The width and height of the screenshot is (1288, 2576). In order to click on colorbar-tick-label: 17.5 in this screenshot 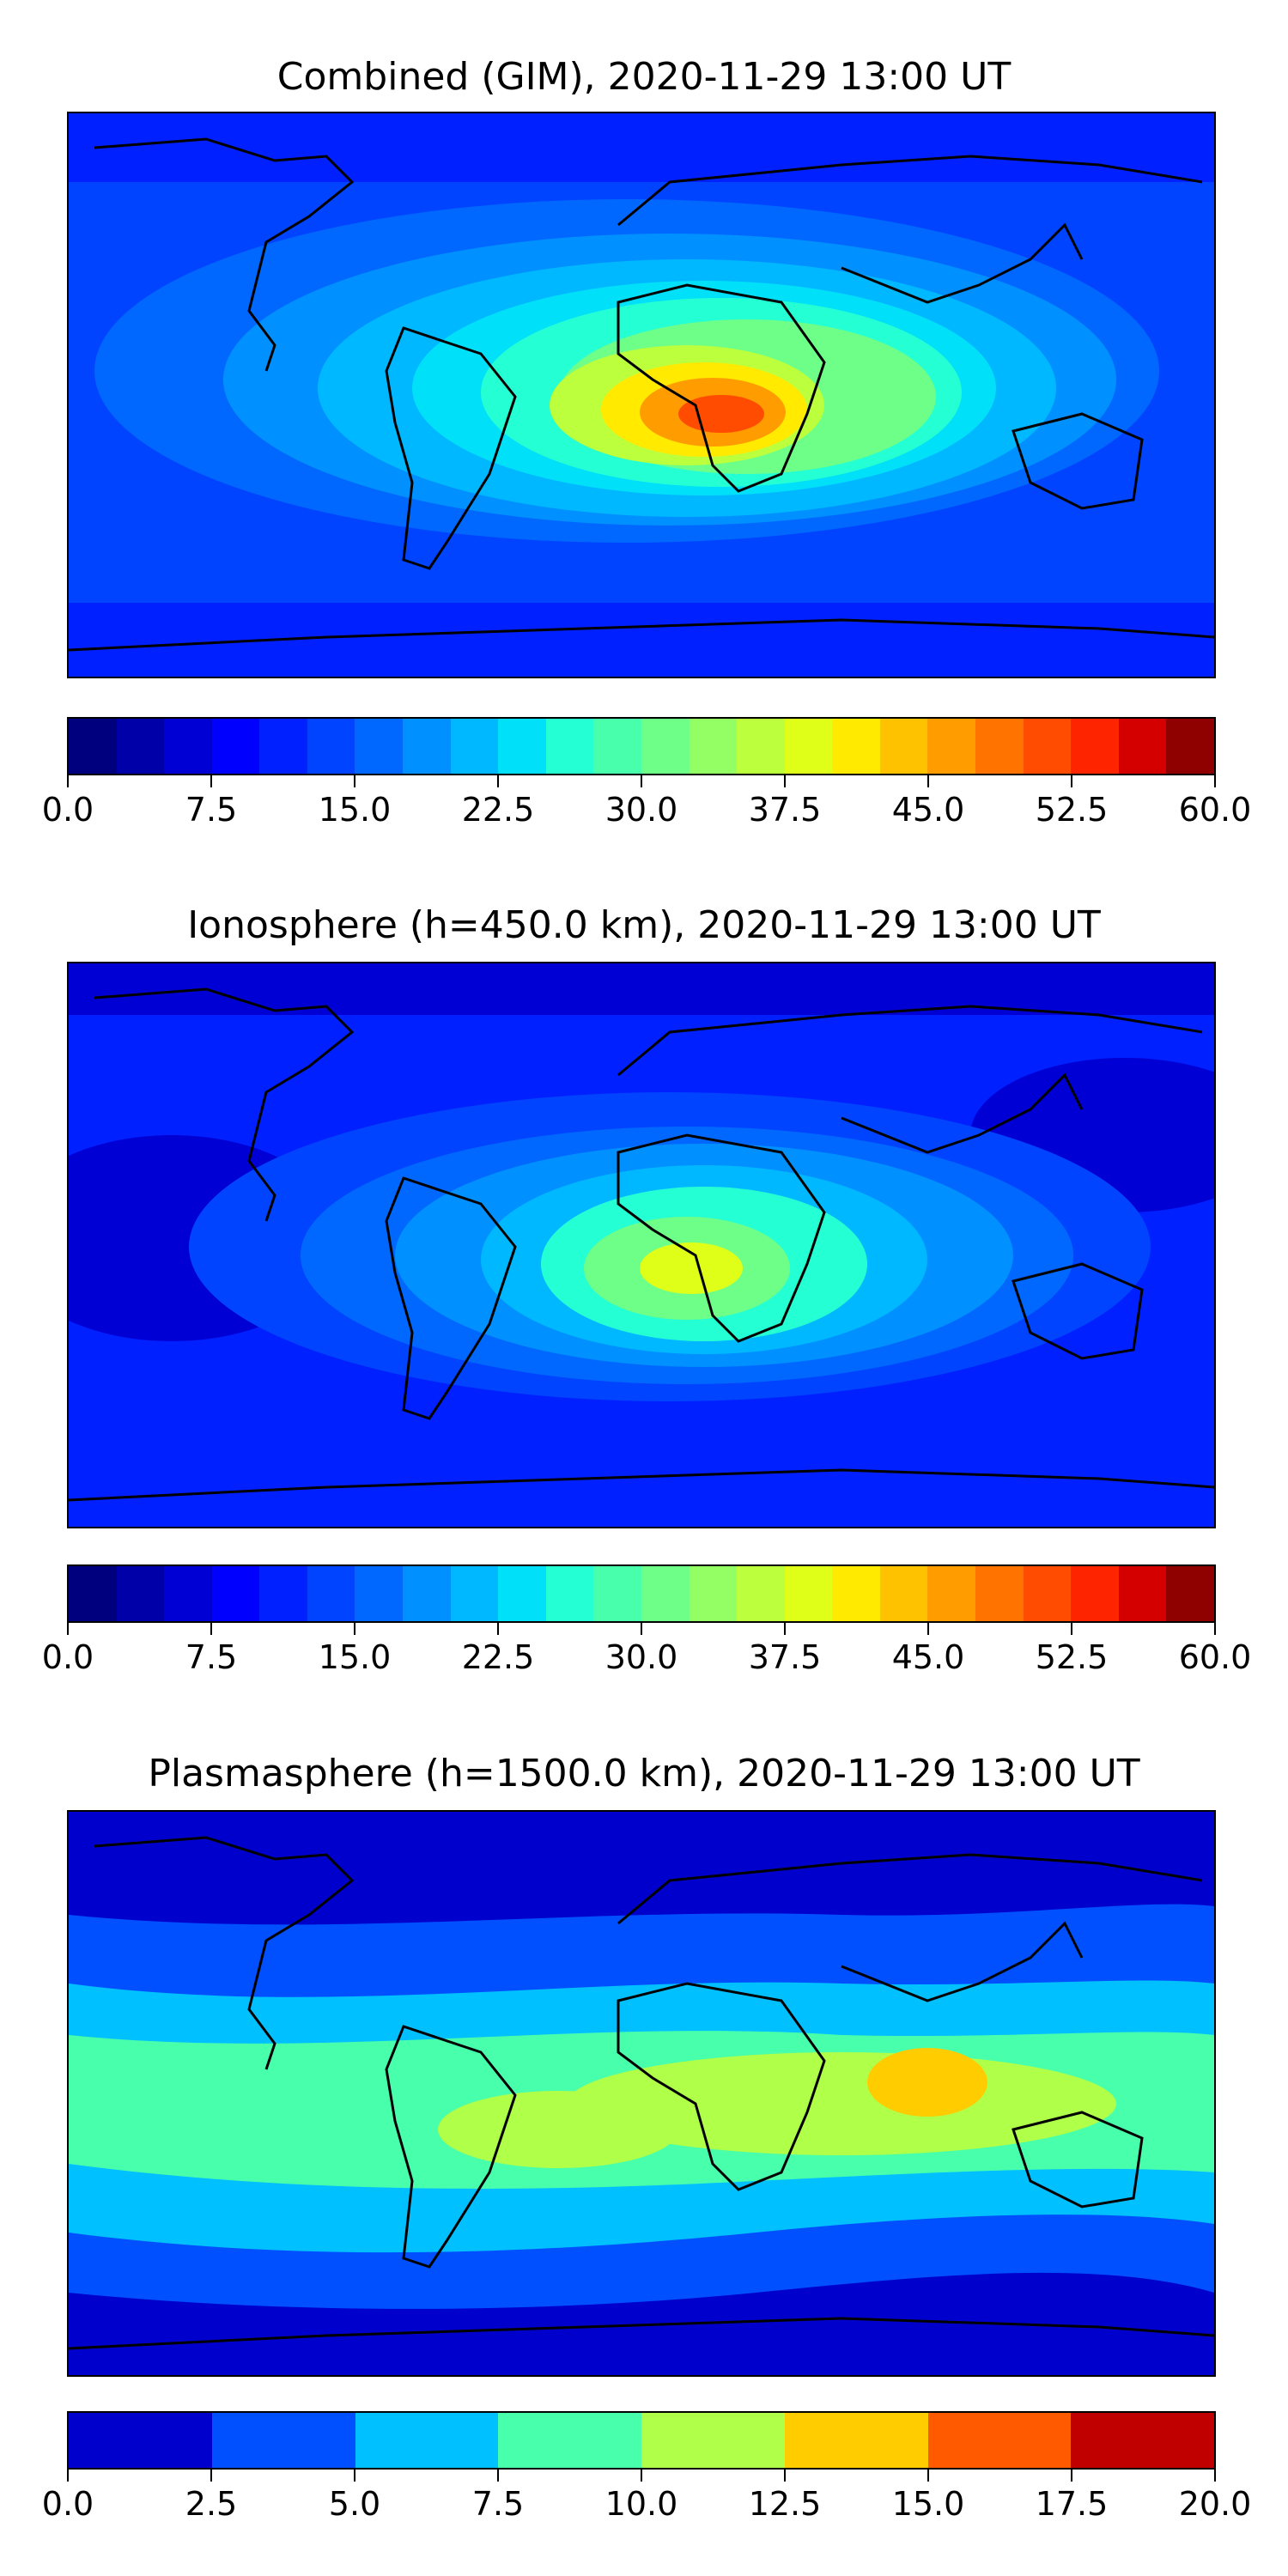, I will do `click(1072, 2504)`.